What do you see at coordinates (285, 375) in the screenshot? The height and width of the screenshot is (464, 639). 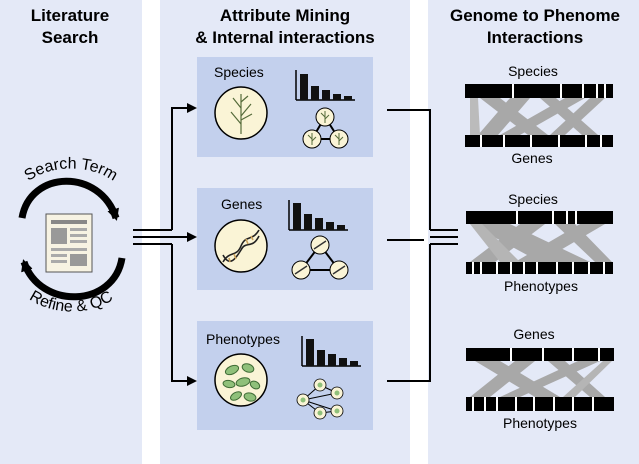 I see `phenotypes-box: Phenotypes` at bounding box center [285, 375].